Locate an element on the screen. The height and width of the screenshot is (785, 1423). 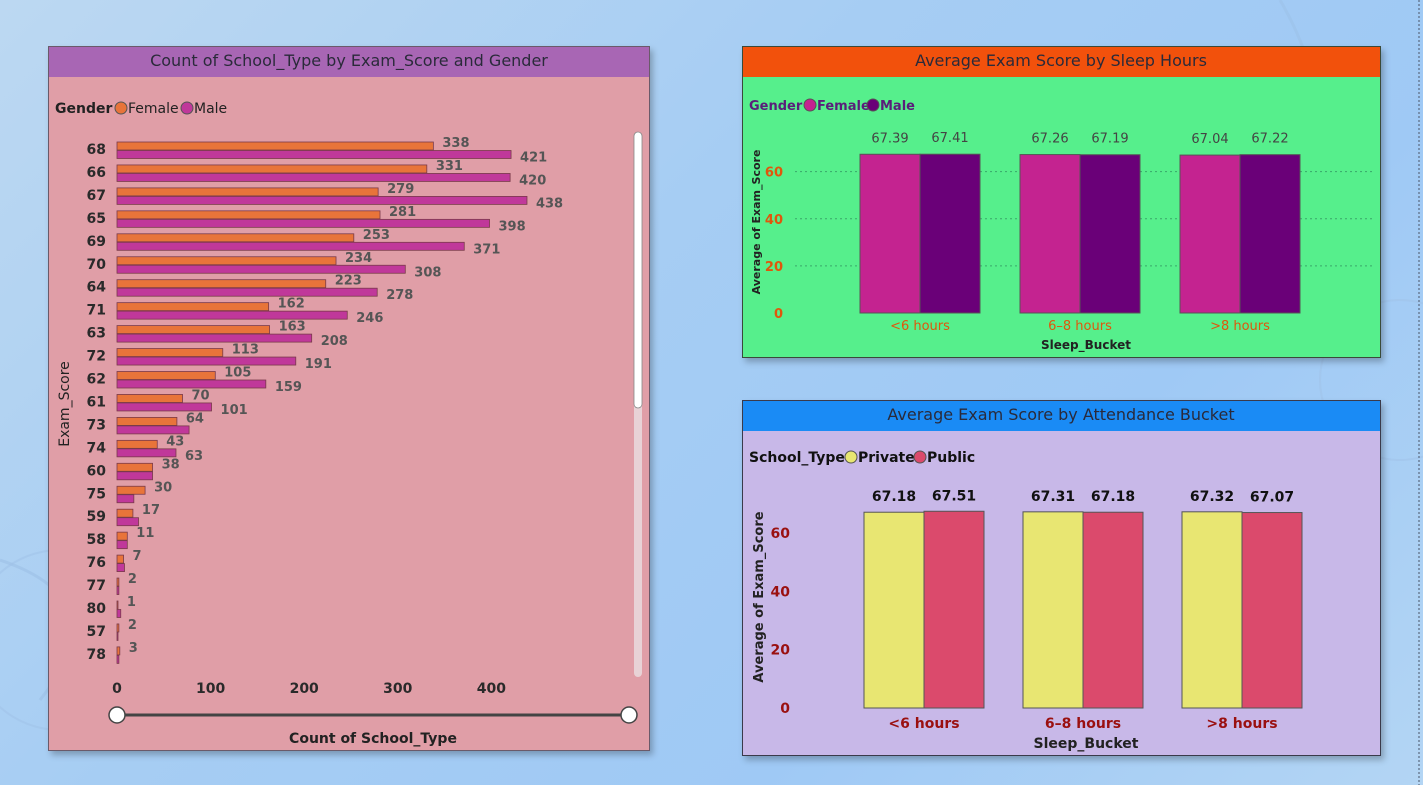
y-tick-label: 0 is located at coordinates (778, 314).